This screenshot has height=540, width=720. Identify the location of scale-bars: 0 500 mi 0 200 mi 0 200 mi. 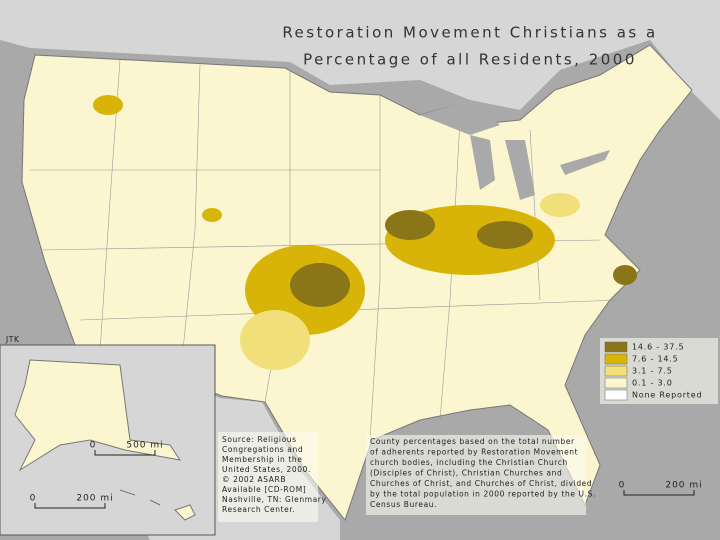
(366, 475).